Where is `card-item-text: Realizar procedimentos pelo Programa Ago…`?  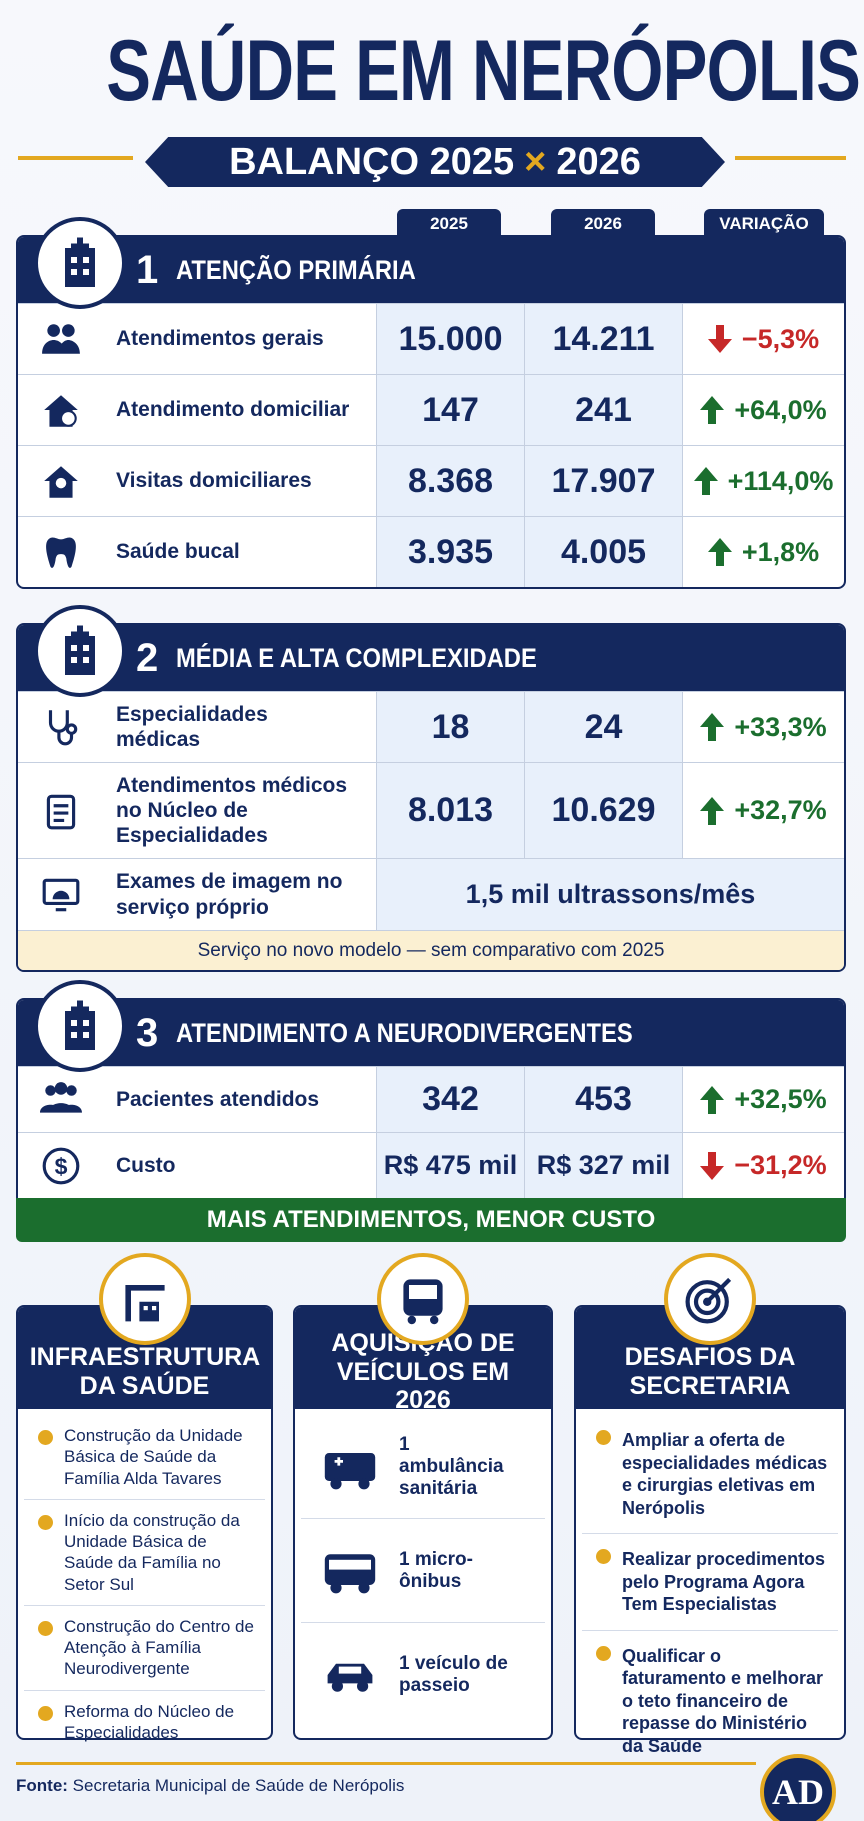
card-item-text: Realizar procedimentos pelo Programa Ago… is located at coordinates (724, 1581).